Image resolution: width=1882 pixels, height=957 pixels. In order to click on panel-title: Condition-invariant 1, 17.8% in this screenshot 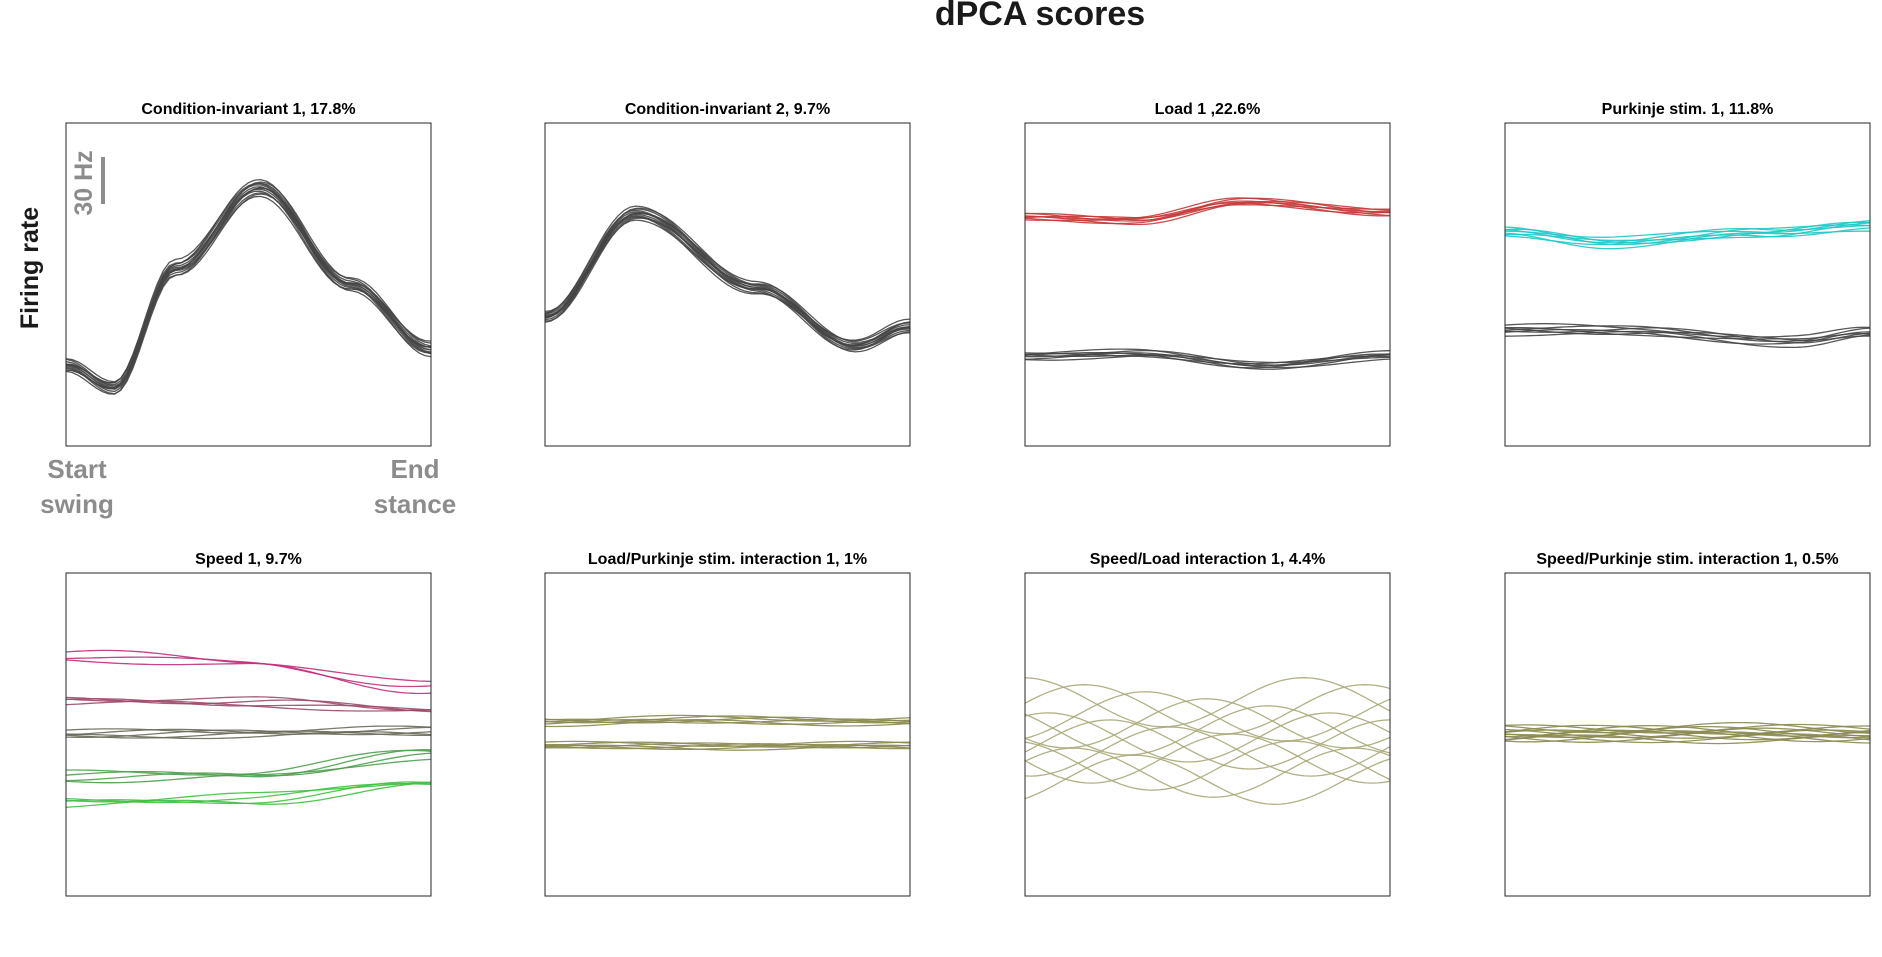, I will do `click(248, 109)`.